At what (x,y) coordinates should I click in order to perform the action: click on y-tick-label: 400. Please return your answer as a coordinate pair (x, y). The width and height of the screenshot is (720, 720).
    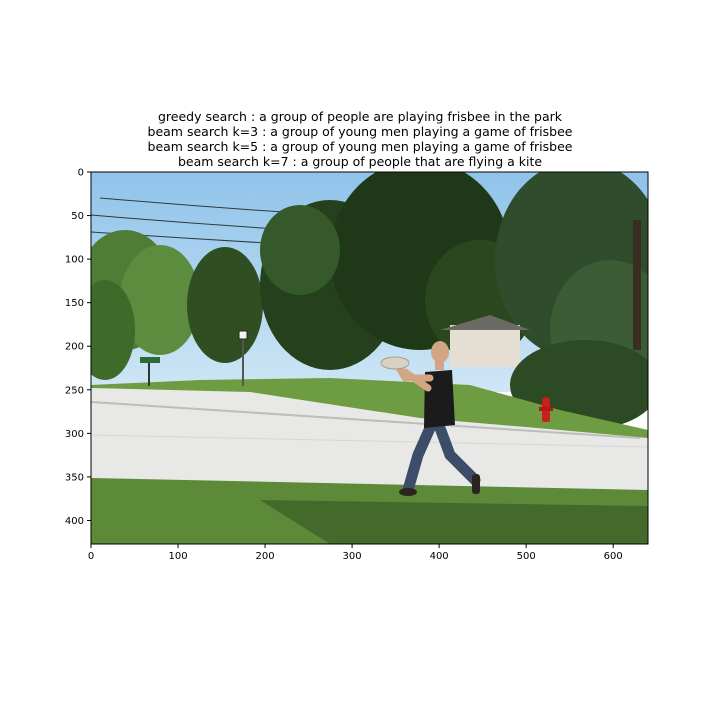
    Looking at the image, I should click on (74, 521).